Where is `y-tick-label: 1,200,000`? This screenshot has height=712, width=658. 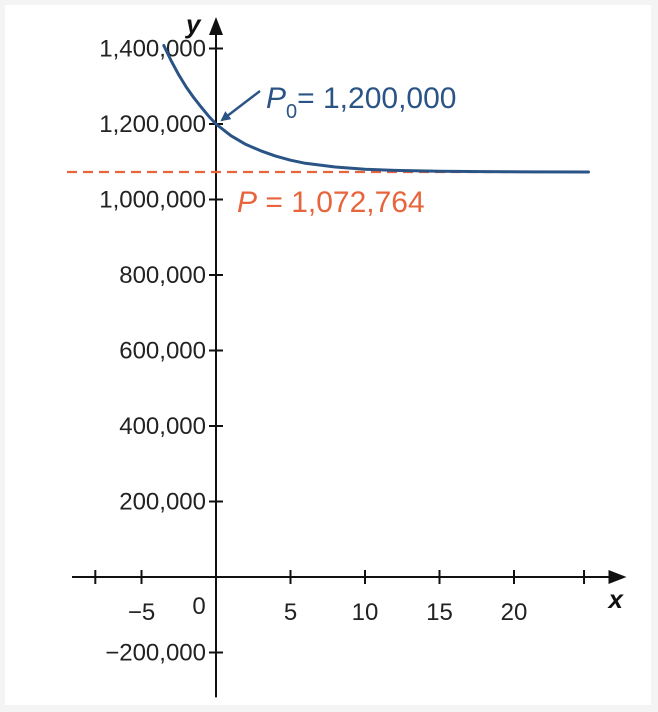
y-tick-label: 1,200,000 is located at coordinates (152, 124).